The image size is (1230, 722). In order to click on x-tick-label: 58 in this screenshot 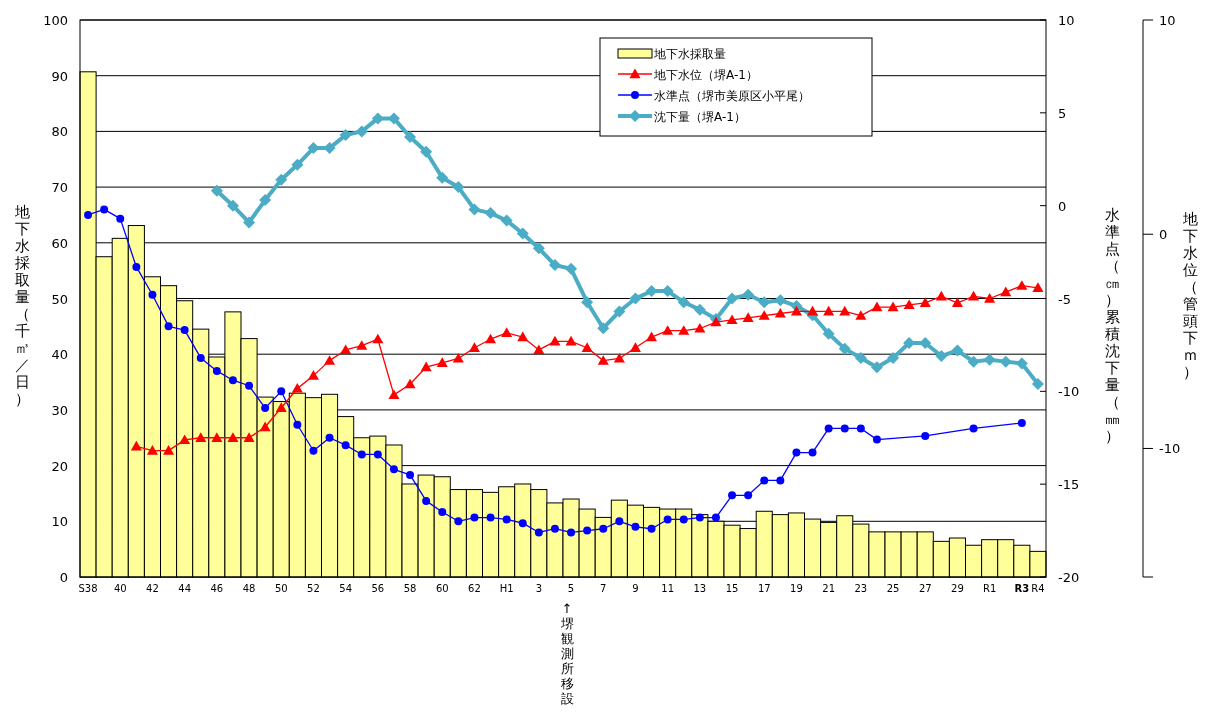, I will do `click(410, 588)`.